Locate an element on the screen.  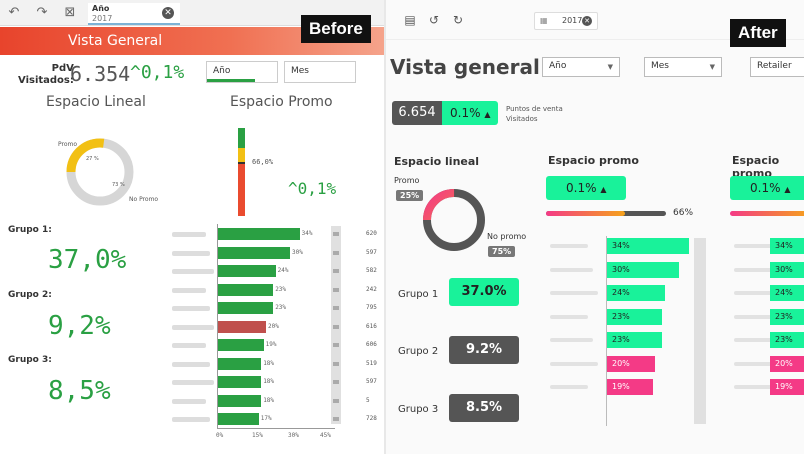
print-icon: ▤ is located at coordinates (410, 20).